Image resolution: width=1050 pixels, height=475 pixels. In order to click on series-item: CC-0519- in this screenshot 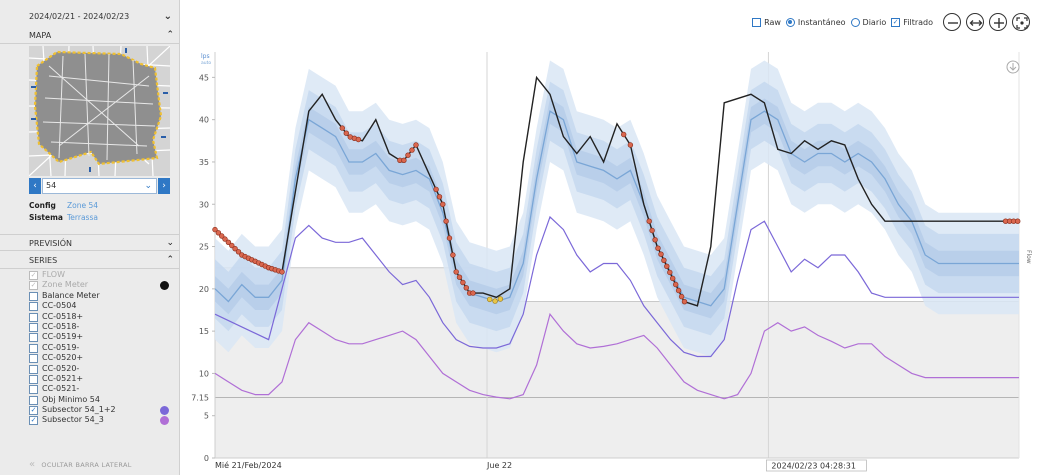, I will do `click(104, 348)`.